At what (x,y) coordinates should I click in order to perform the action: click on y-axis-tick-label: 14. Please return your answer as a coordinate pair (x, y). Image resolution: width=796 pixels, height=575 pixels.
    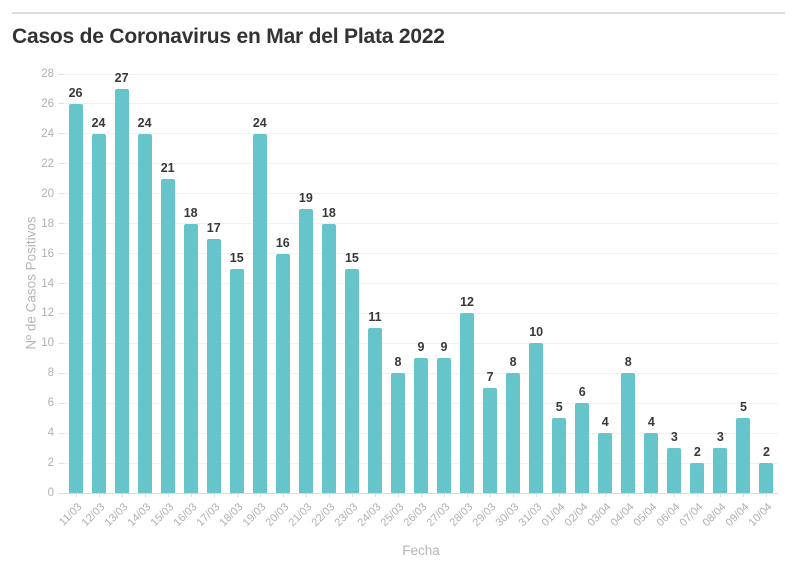
    Looking at the image, I should click on (47, 283).